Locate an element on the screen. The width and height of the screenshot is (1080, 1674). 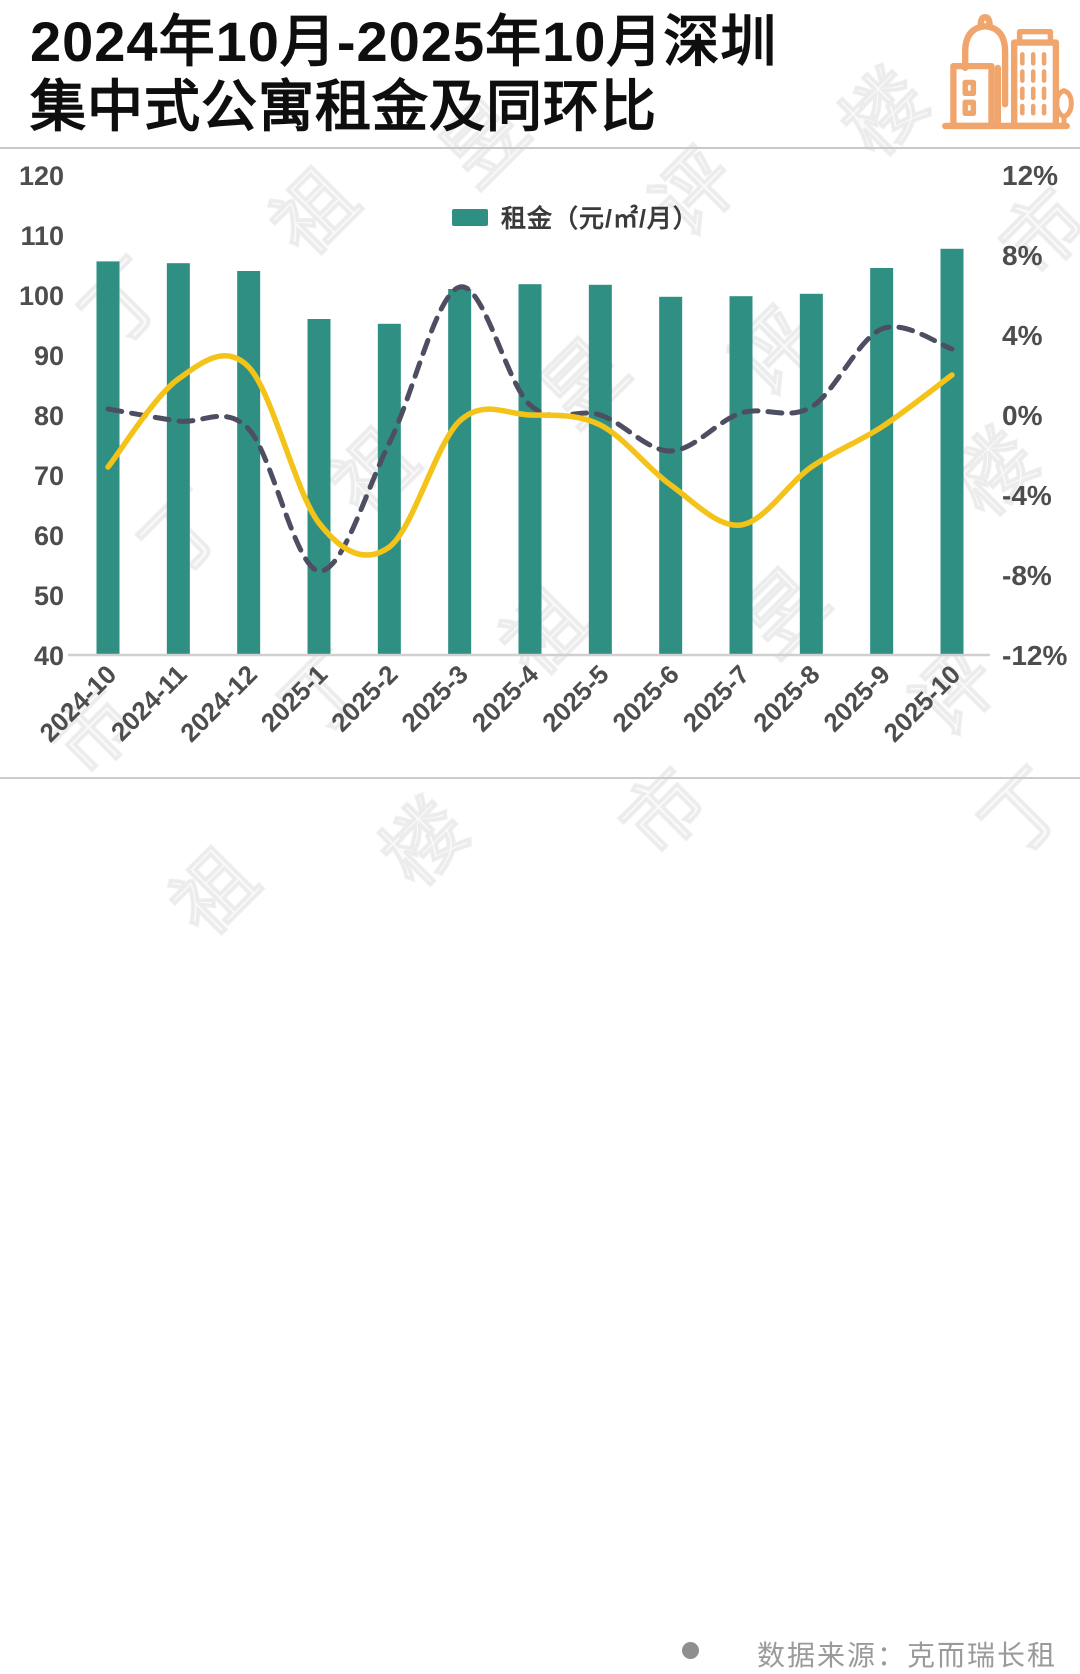
x-axis-label-2025-5: 2025-5 is located at coordinates (575, 698).